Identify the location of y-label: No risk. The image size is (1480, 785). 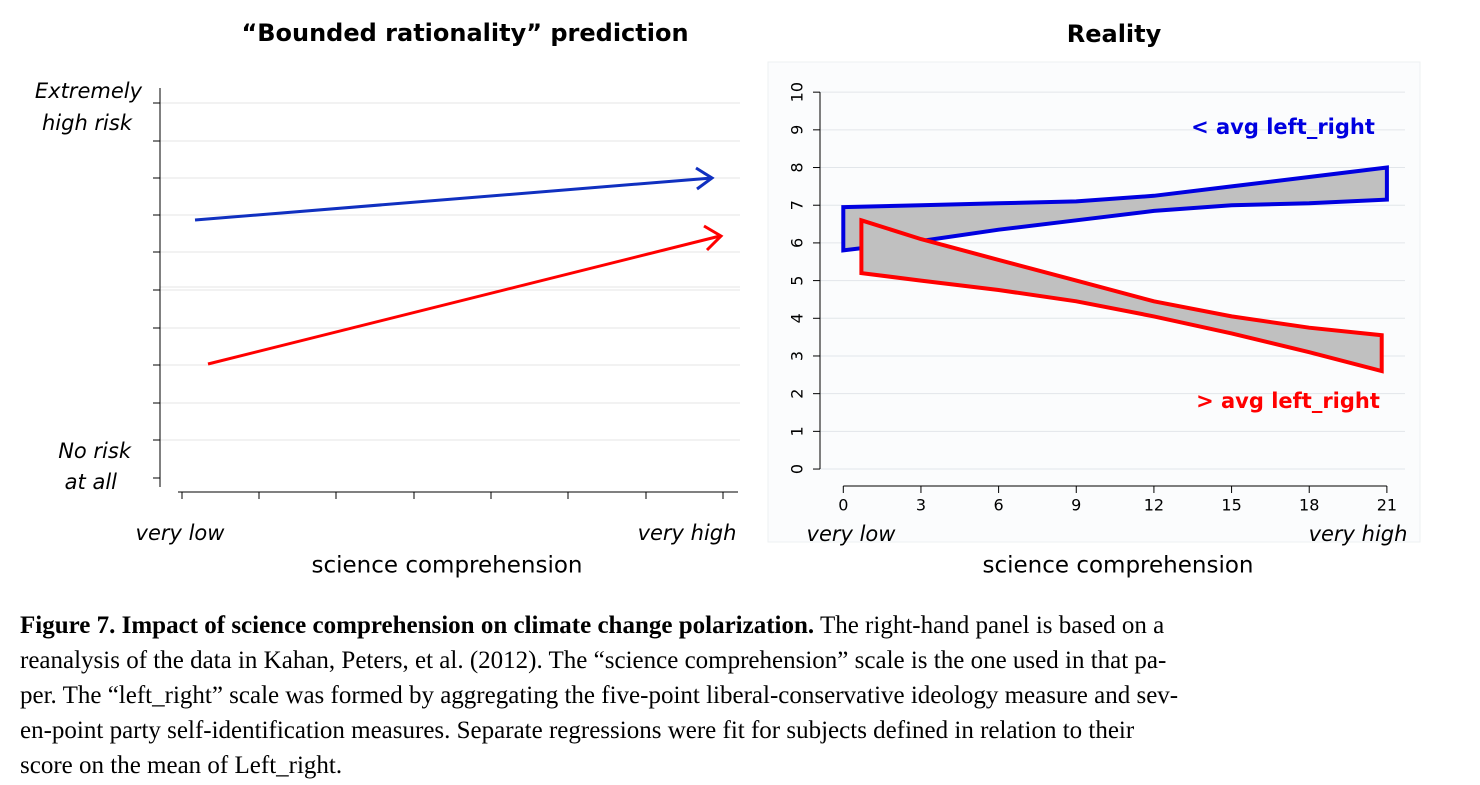
(95, 451).